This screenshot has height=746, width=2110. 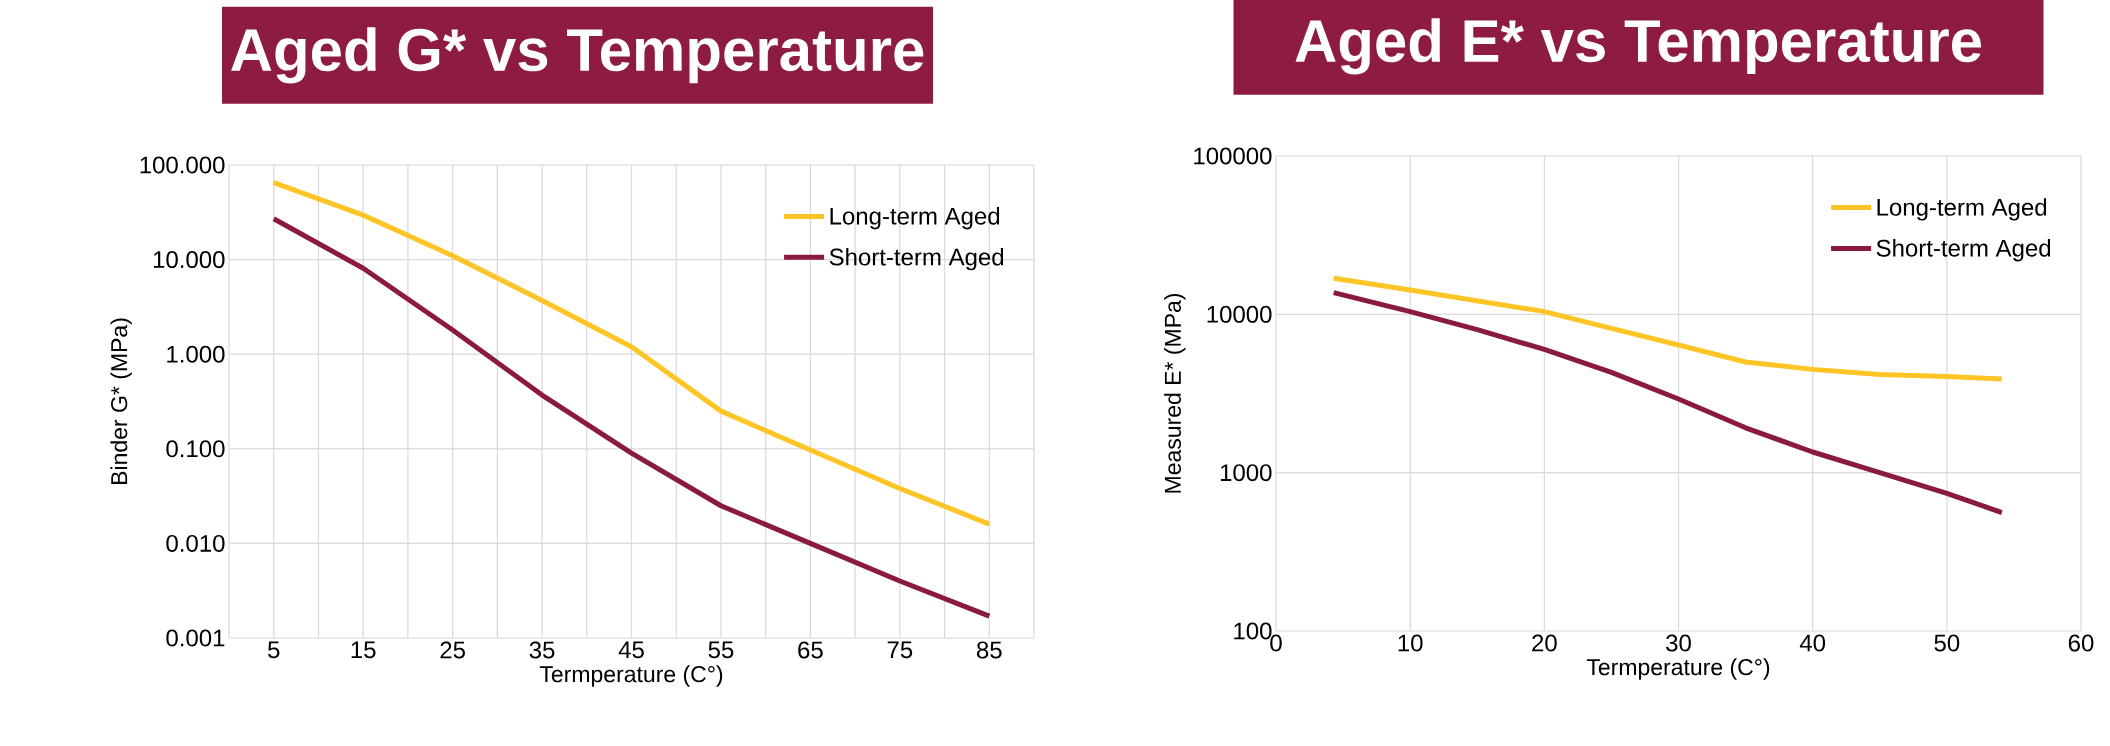 What do you see at coordinates (182, 165) in the screenshot?
I see `y-tick-label: 100.000` at bounding box center [182, 165].